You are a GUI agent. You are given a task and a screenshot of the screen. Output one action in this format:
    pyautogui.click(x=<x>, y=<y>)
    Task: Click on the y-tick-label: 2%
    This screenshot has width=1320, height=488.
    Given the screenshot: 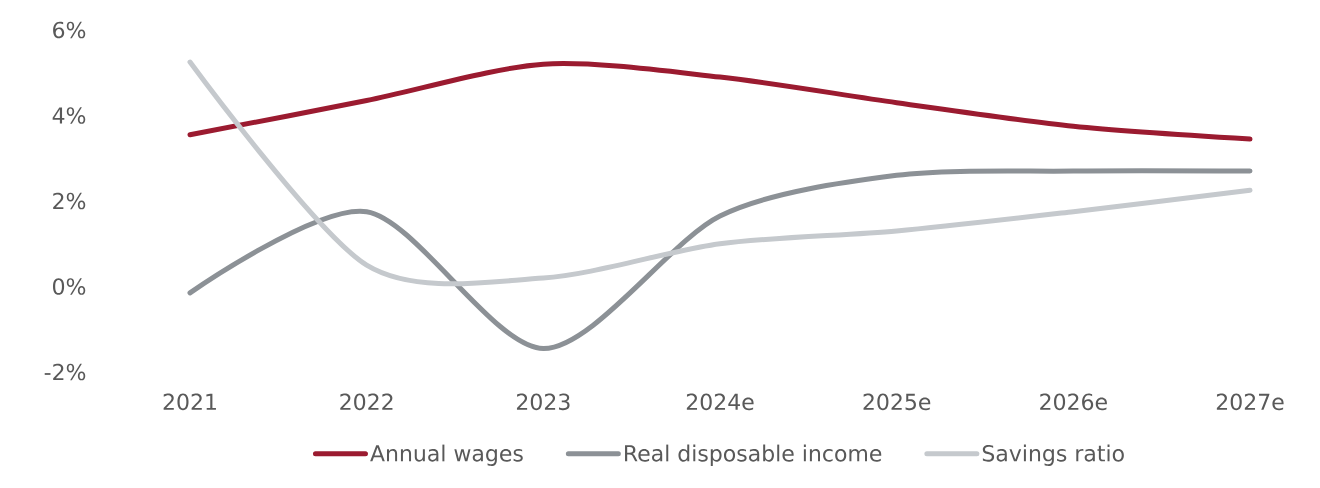 What is the action you would take?
    pyautogui.click(x=69, y=201)
    